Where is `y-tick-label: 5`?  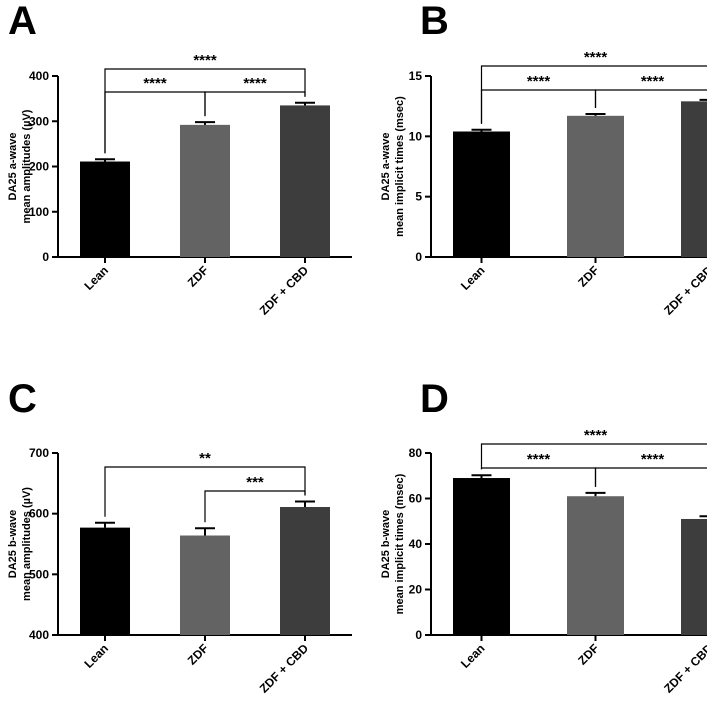
y-tick-label: 5 is located at coordinates (418, 197).